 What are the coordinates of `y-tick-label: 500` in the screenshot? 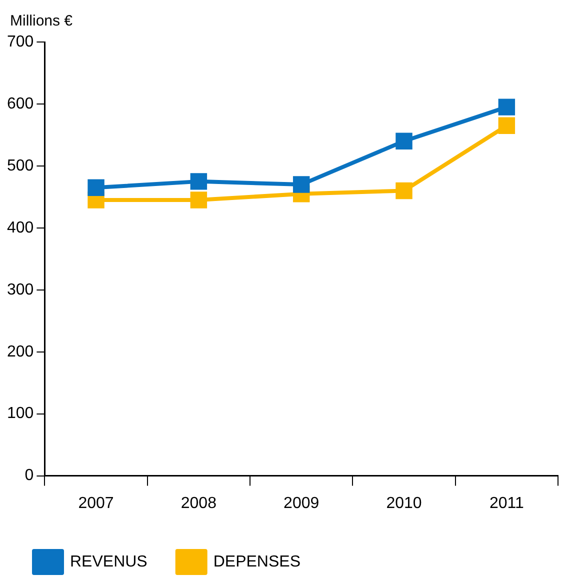 It's located at (20, 165).